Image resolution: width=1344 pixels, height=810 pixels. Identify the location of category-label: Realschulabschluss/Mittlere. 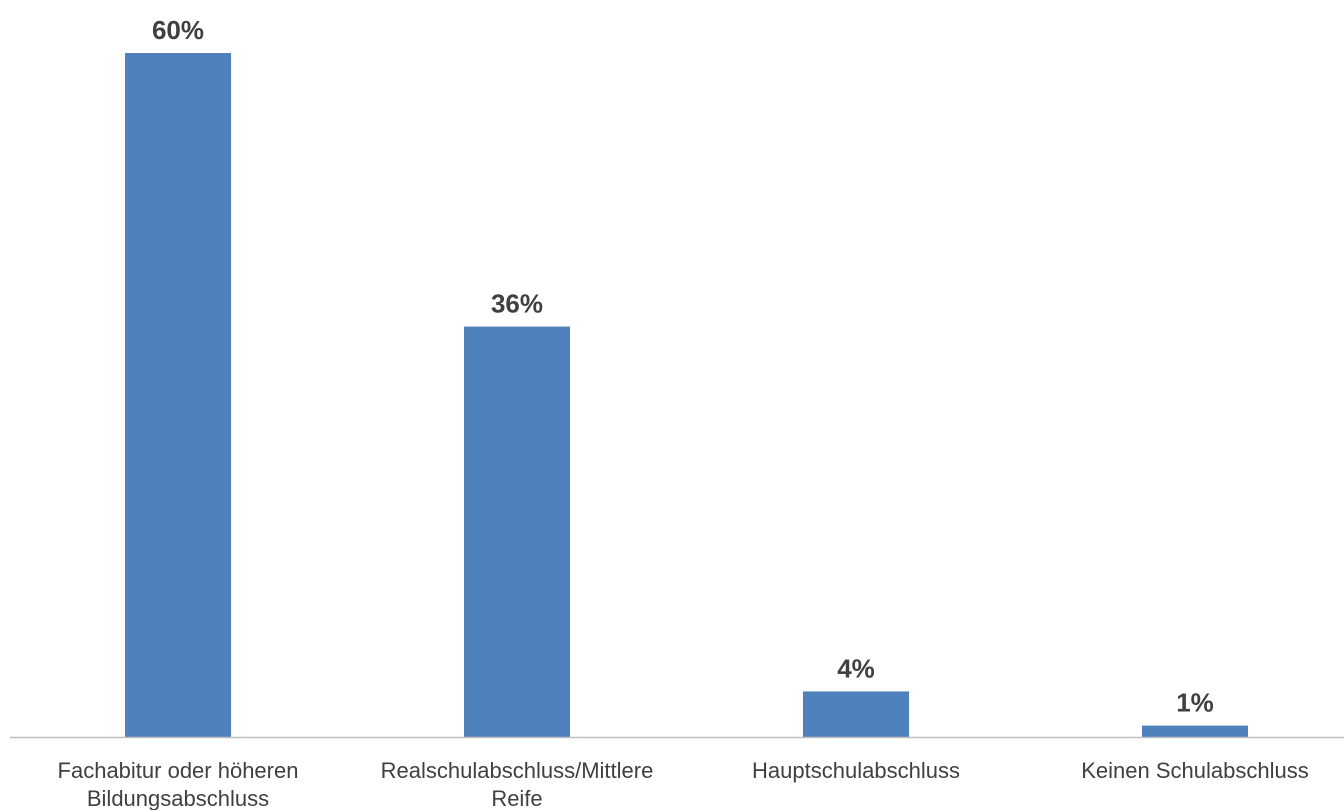
(517, 770).